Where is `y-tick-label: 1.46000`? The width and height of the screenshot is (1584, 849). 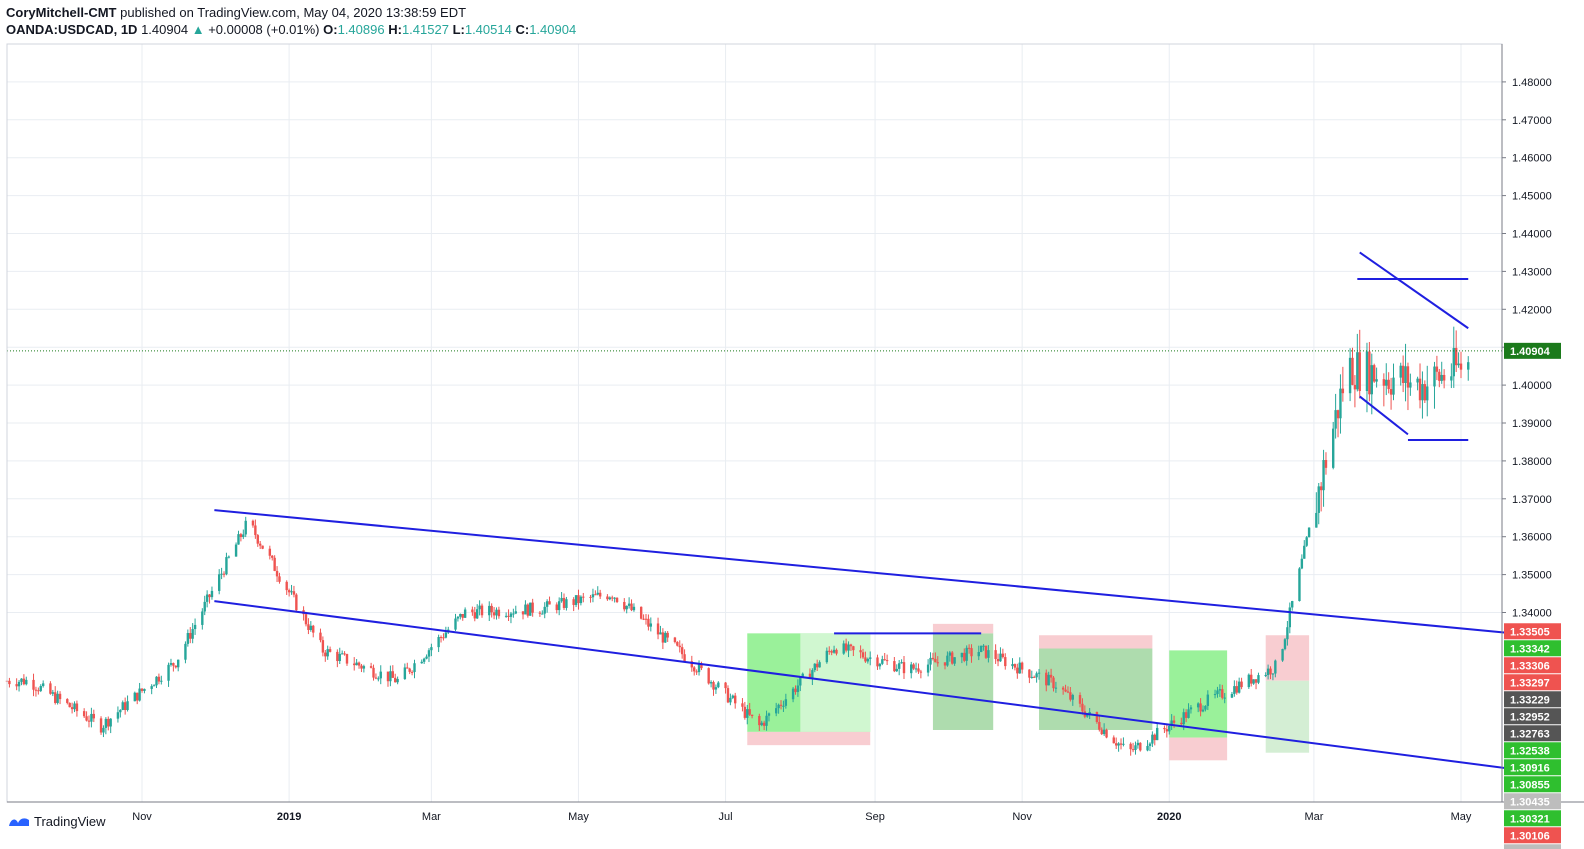 y-tick-label: 1.46000 is located at coordinates (1532, 159).